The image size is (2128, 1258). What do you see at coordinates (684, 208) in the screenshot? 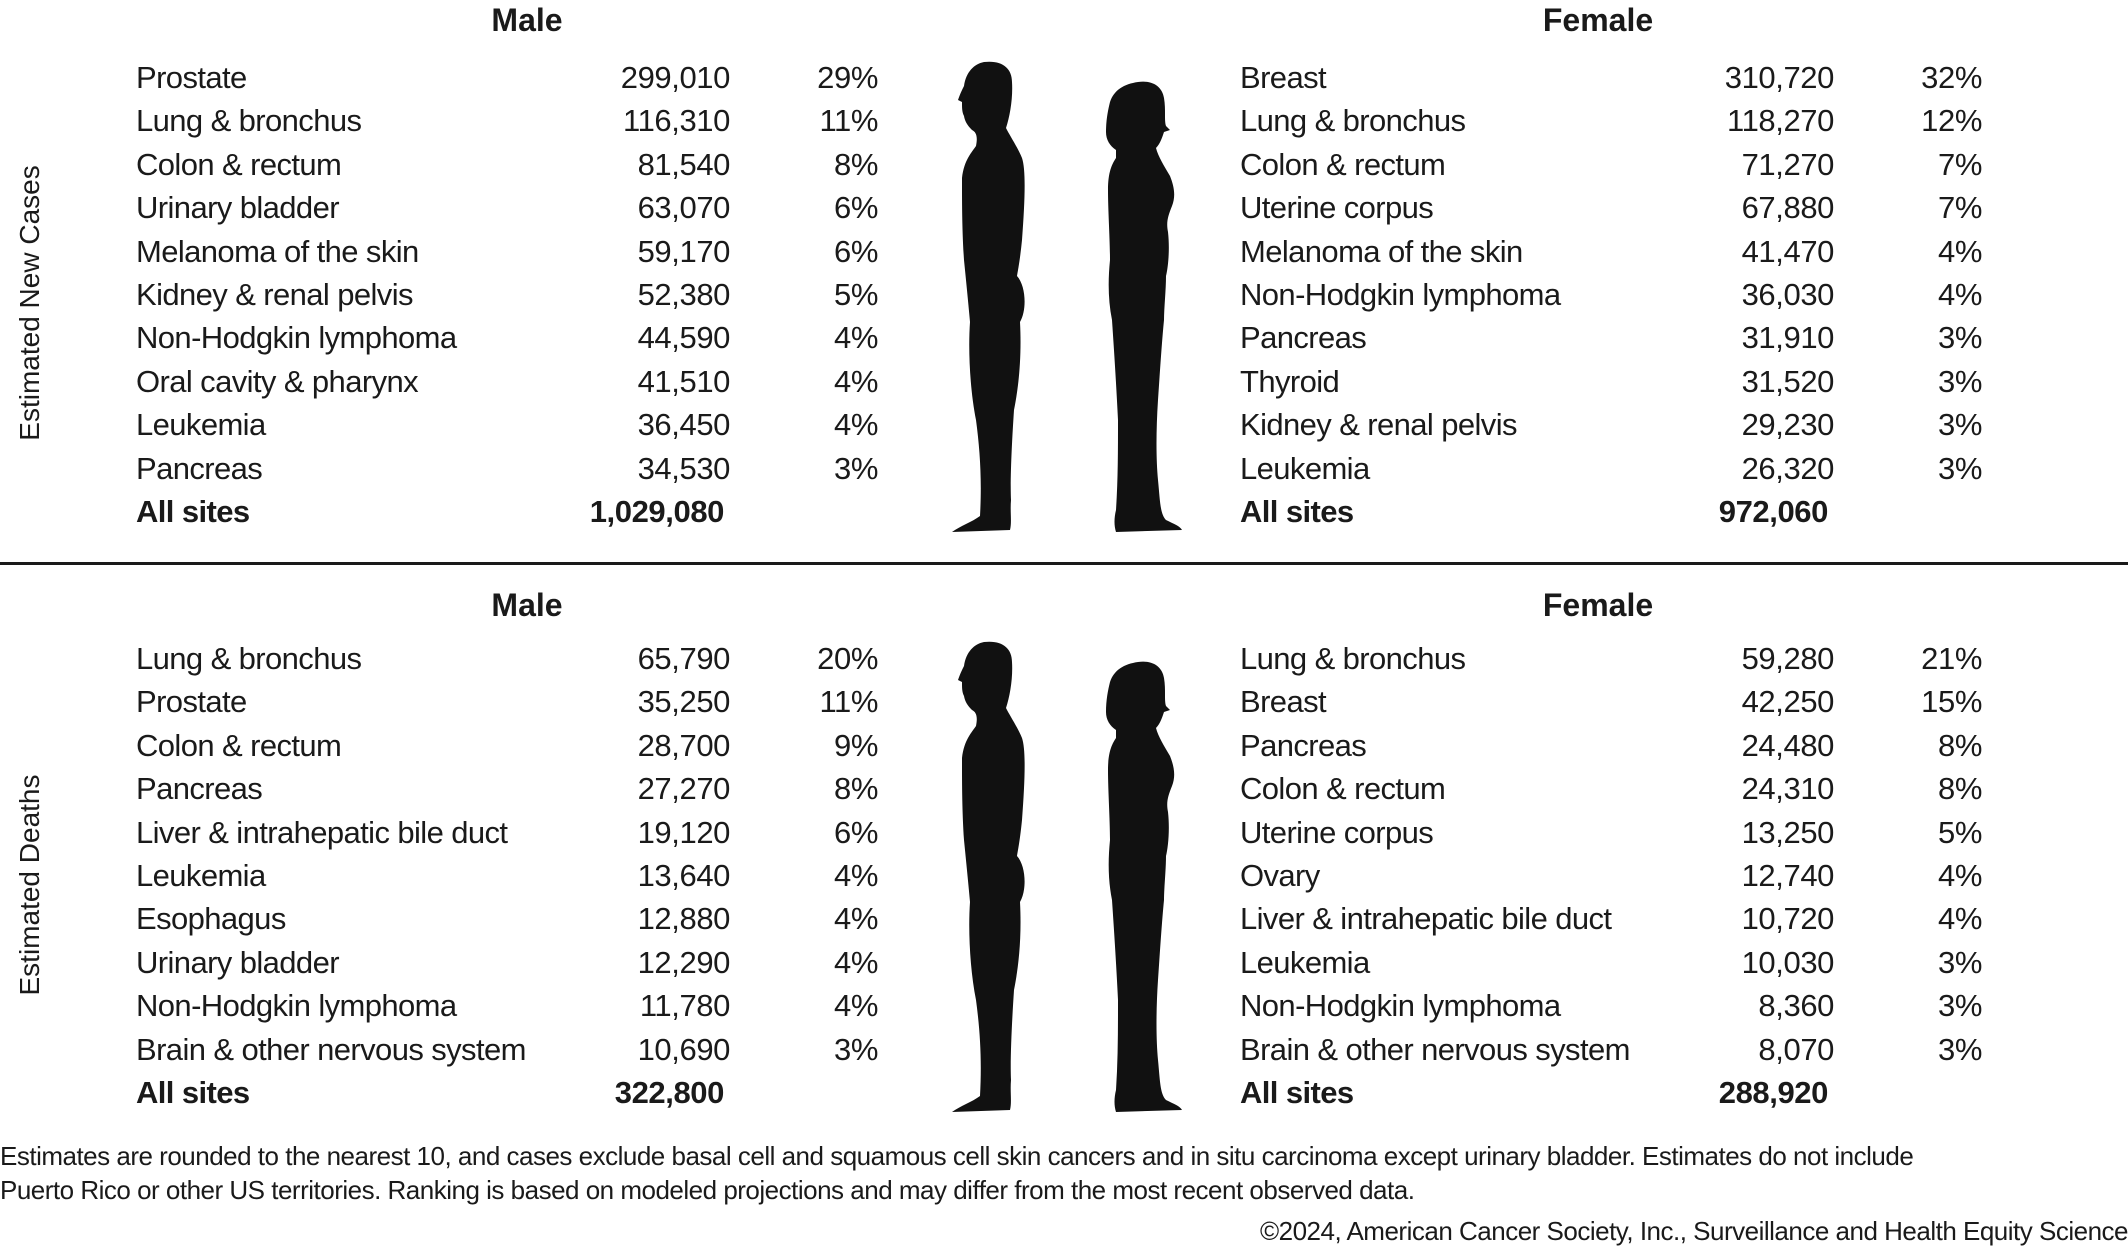
I see `case-count: 63,070` at bounding box center [684, 208].